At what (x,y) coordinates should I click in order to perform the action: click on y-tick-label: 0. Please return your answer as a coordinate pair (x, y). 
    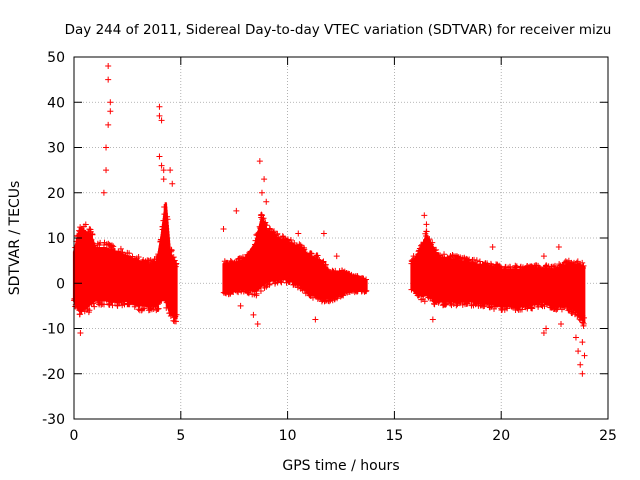
    Looking at the image, I should click on (60, 284).